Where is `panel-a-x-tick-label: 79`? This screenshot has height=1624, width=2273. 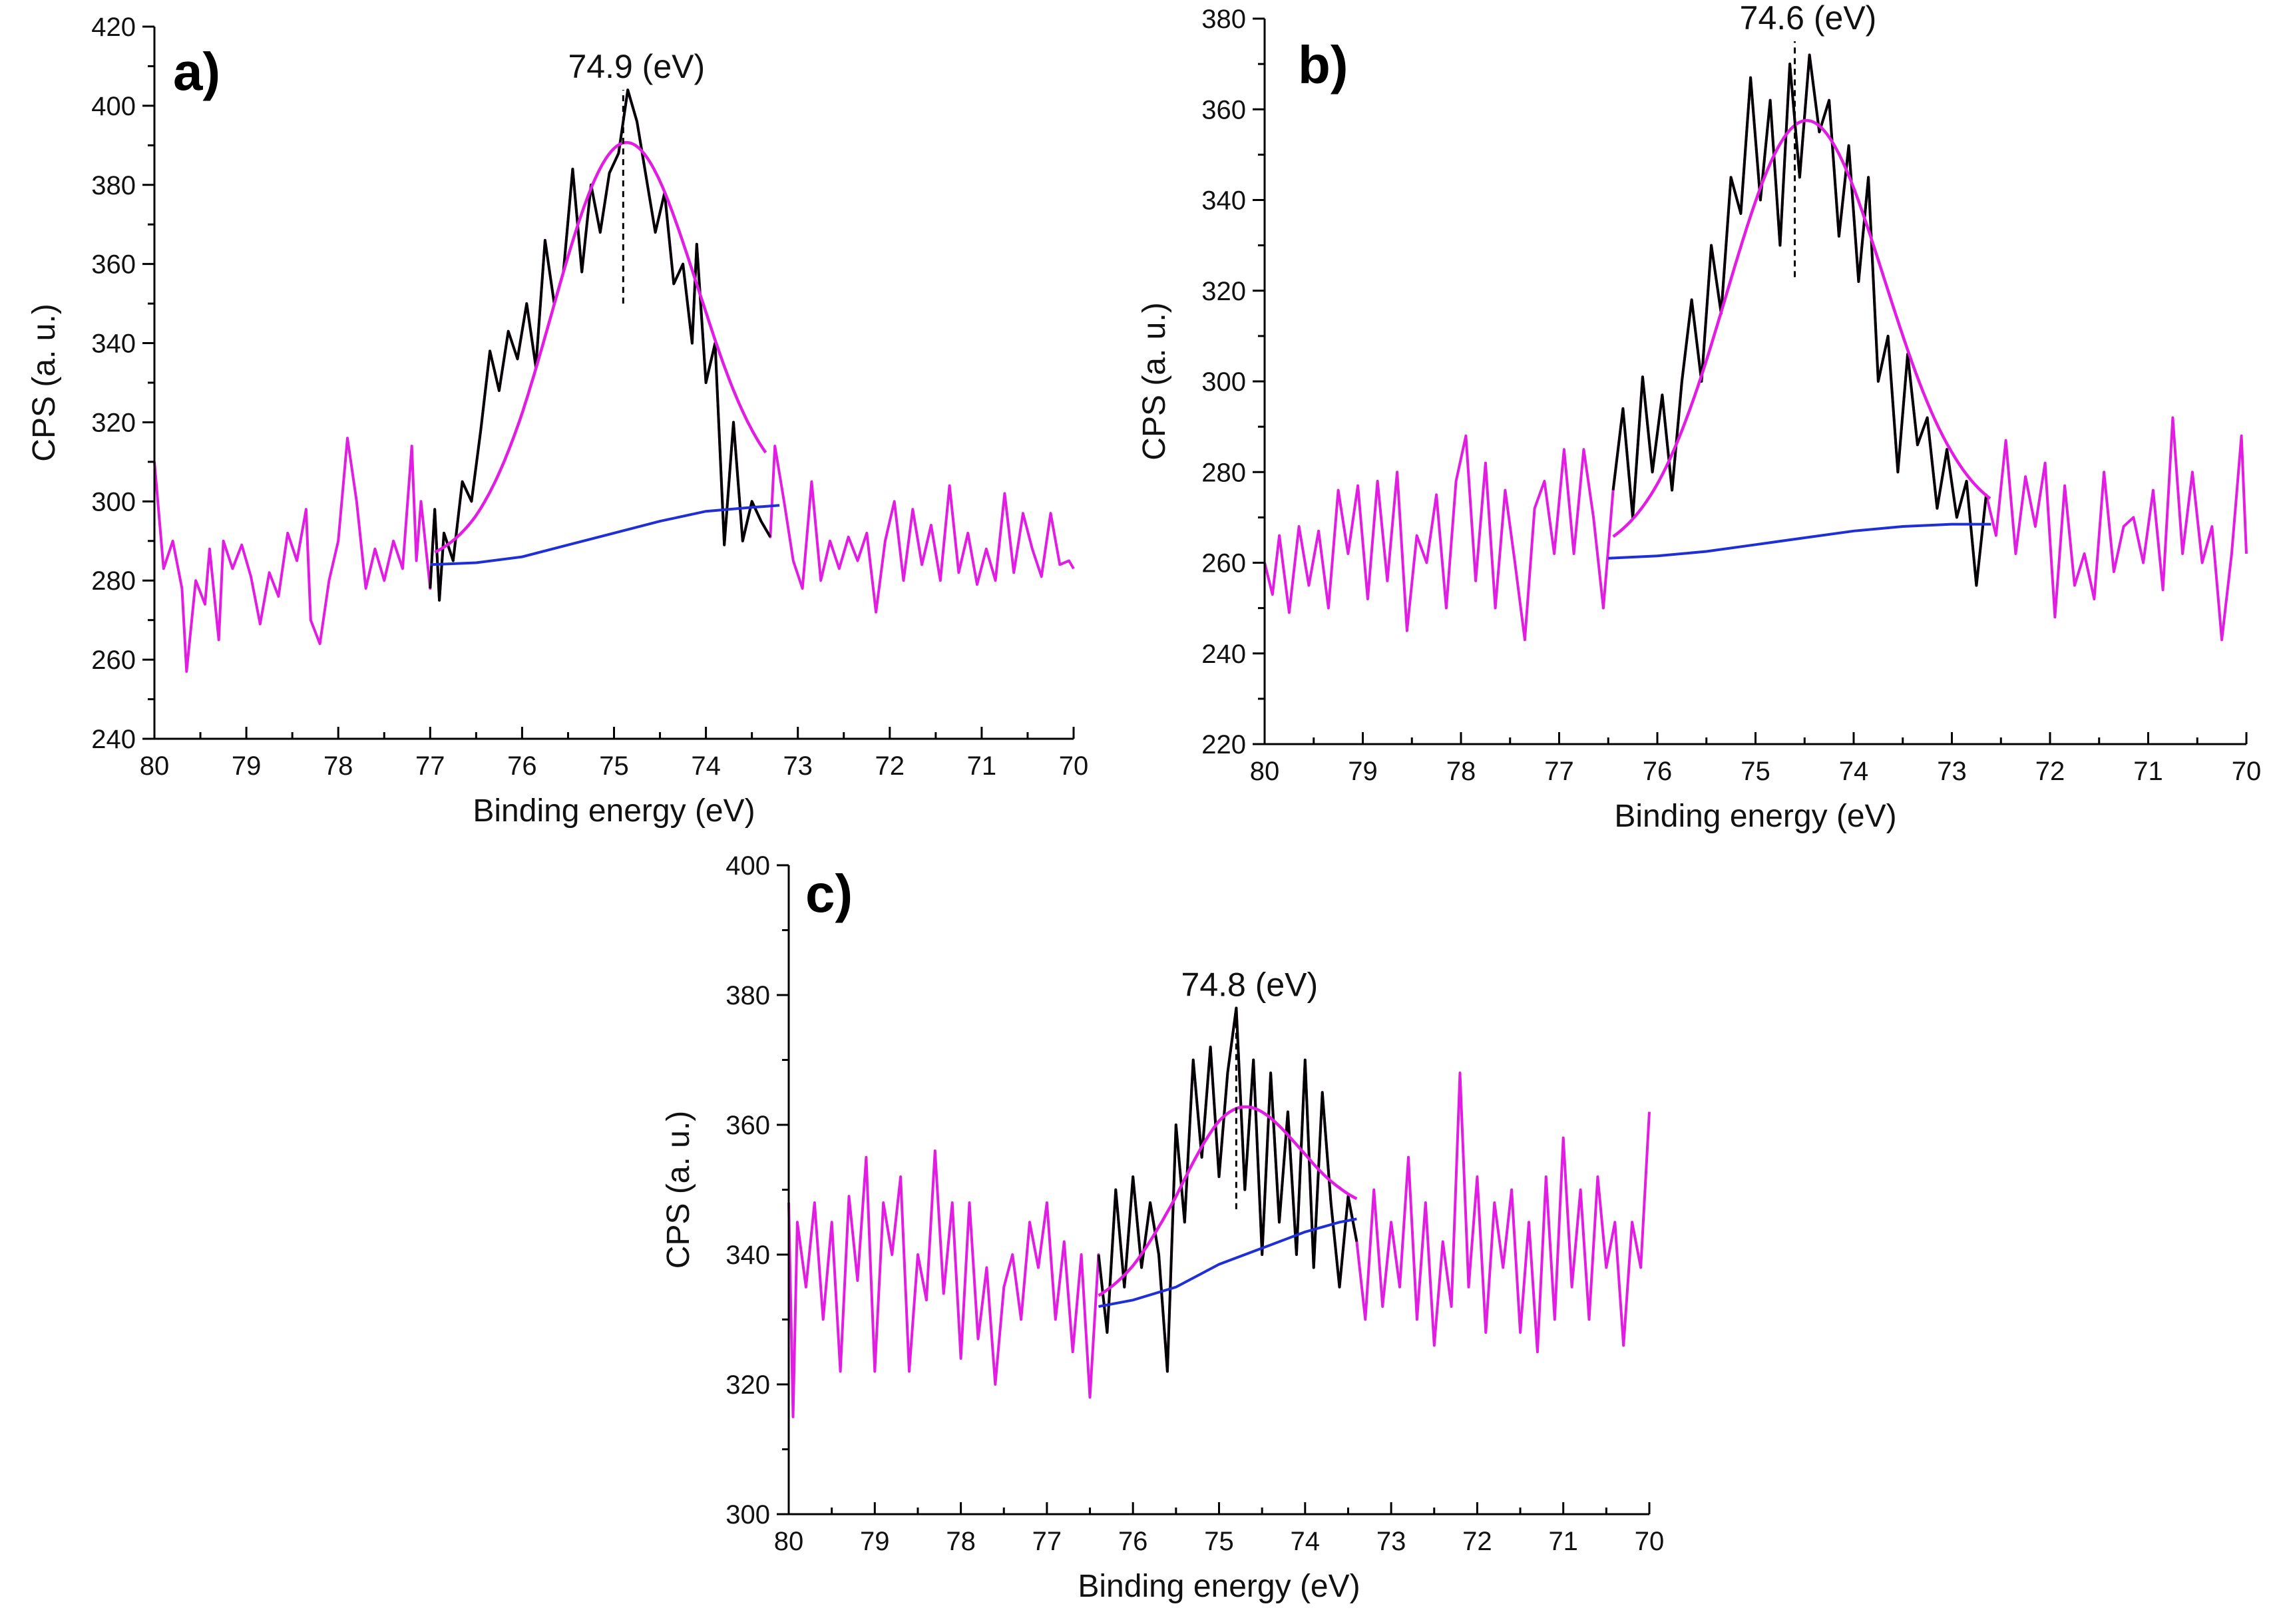 panel-a-x-tick-label: 79 is located at coordinates (247, 766).